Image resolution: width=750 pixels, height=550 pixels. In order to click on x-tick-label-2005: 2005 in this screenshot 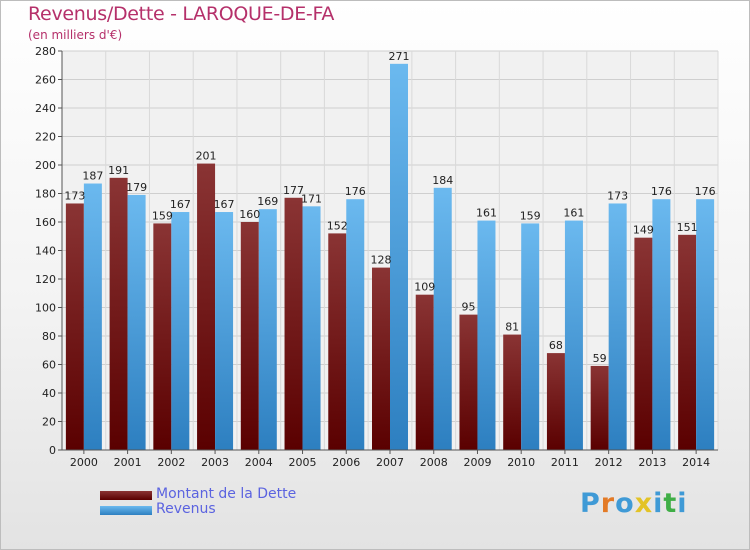, I will do `click(303, 462)`.